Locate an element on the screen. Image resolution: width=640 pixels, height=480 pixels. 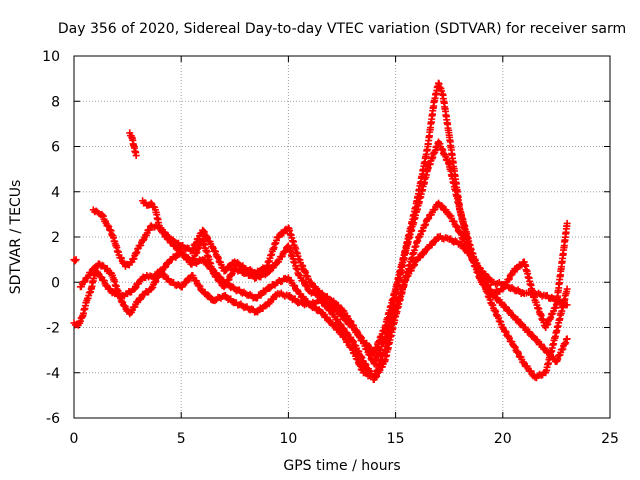
x-tick-label: 20 is located at coordinates (503, 439).